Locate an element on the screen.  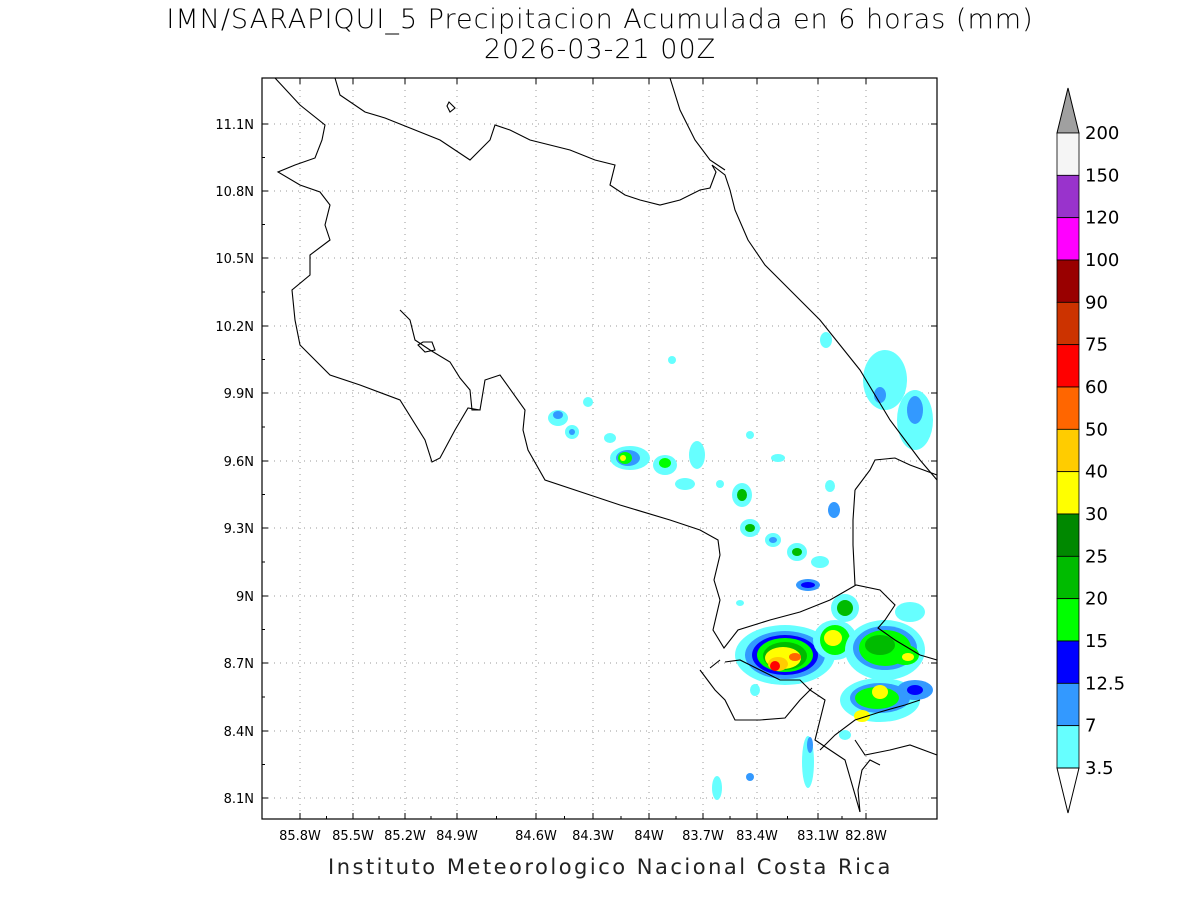
y-tick-label: 8.4N is located at coordinates (239, 732).